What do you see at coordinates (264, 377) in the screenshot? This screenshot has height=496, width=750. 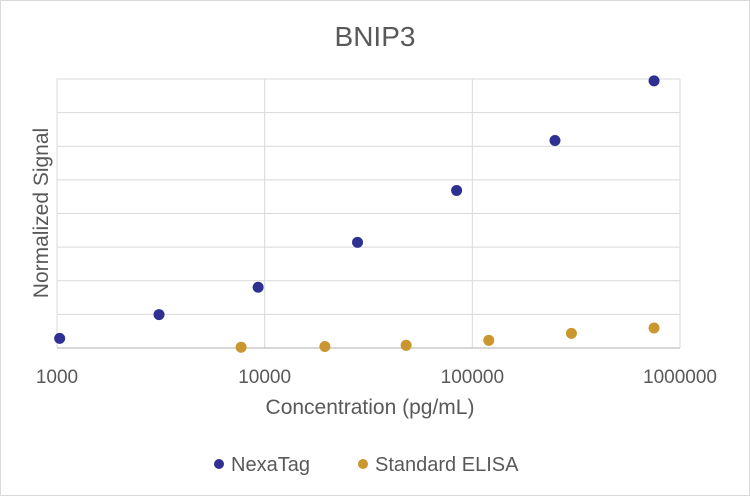 I see `x-tick-label: 10000` at bounding box center [264, 377].